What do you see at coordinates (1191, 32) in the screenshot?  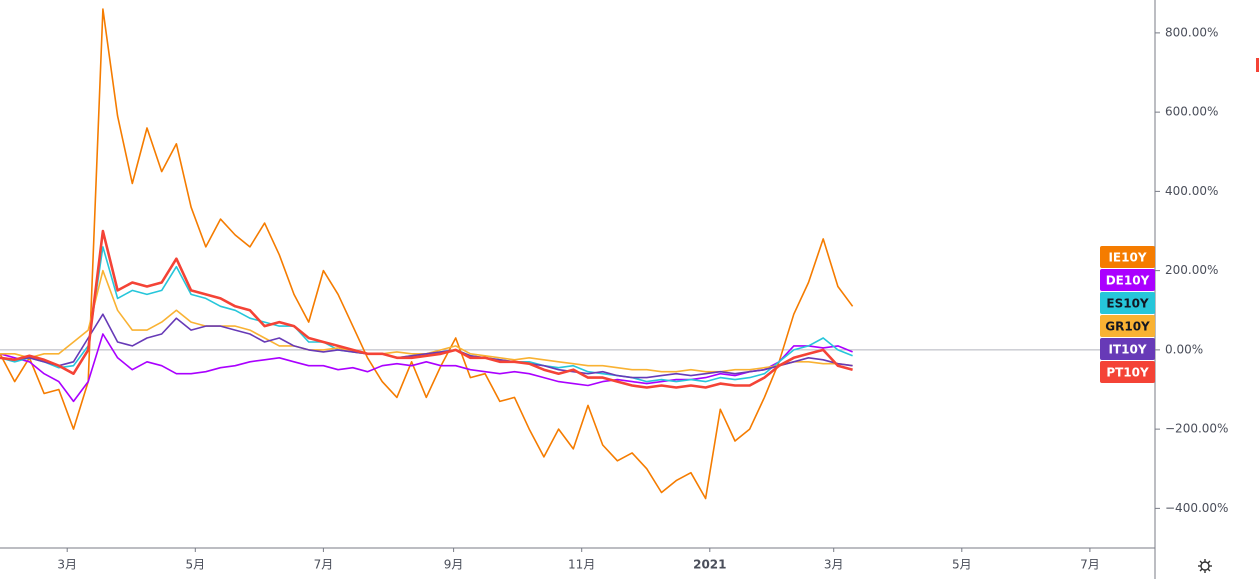 I see `y-tick-label: 800.00%` at bounding box center [1191, 32].